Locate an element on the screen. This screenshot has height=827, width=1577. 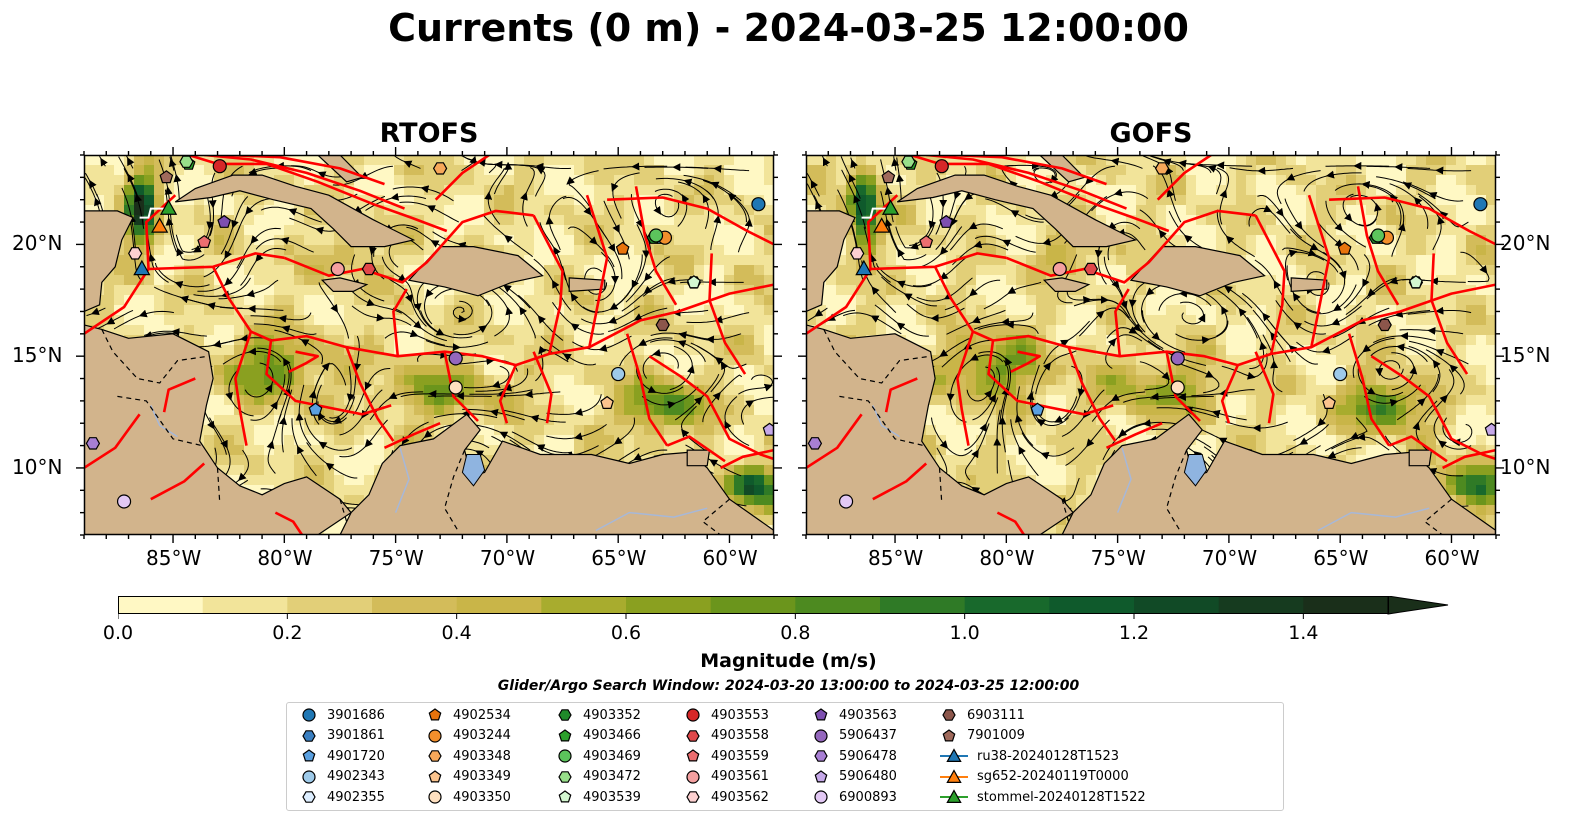
legend-label: 4903562 is located at coordinates (740, 797).